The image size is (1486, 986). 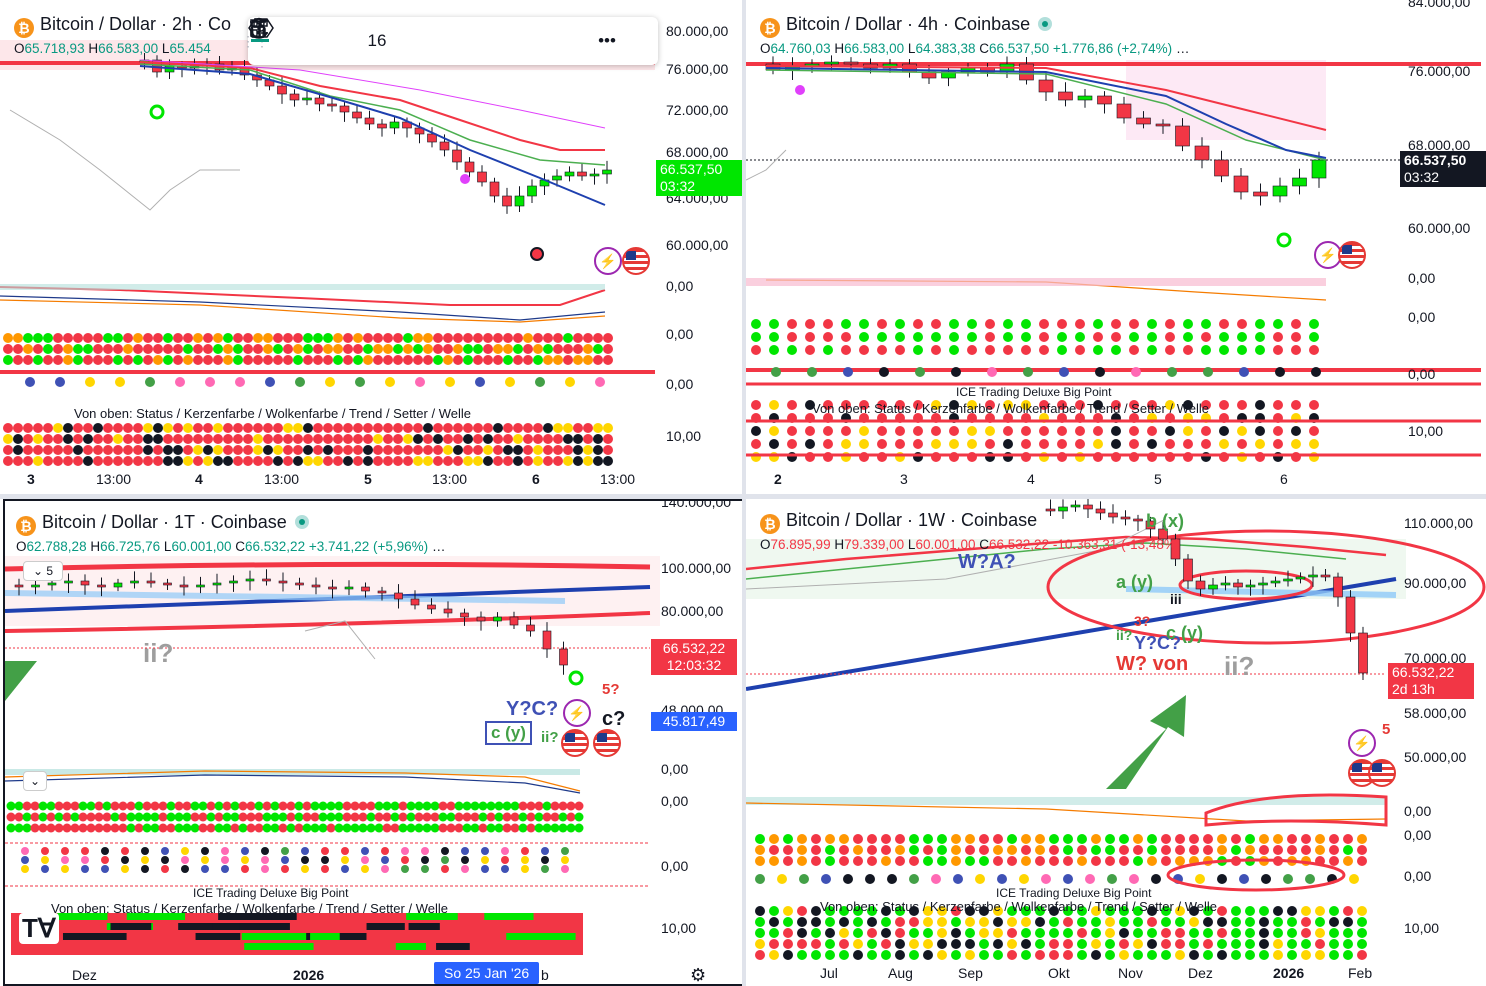 What do you see at coordinates (744, 493) in the screenshot?
I see `pane-divider-vertical` at bounding box center [744, 493].